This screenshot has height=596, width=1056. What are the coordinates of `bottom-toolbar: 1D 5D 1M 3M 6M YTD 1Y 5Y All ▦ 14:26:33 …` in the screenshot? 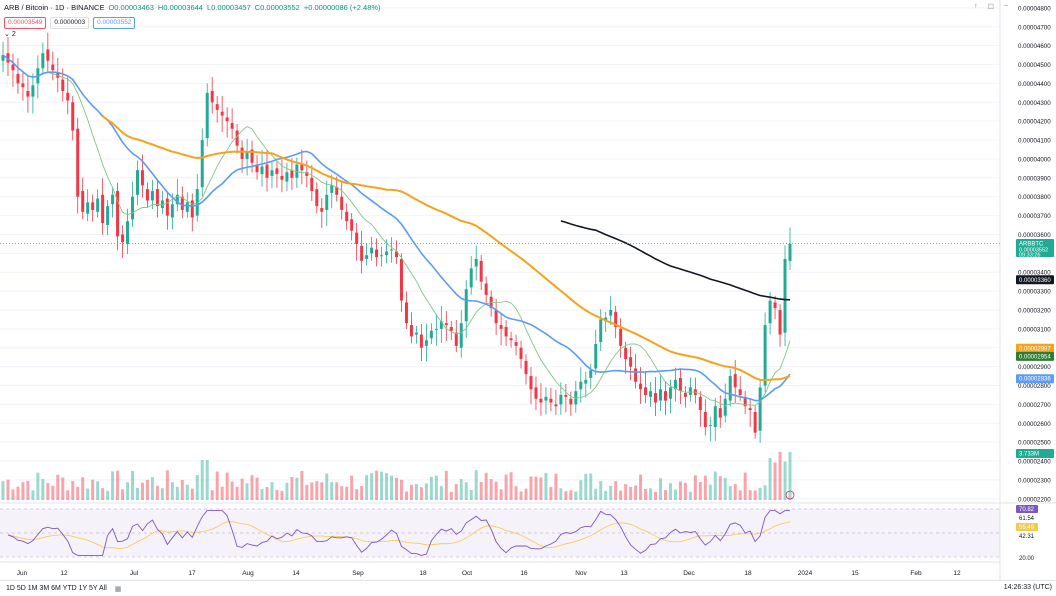 It's located at (528, 588).